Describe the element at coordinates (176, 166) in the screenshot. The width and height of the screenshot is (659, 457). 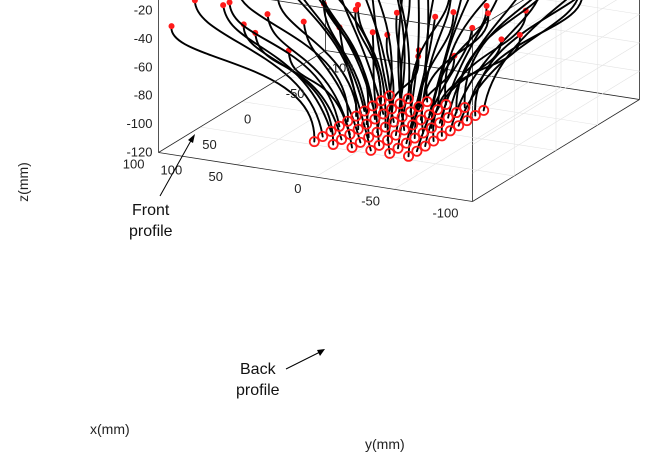
I see `annotation-front-arrow` at that location.